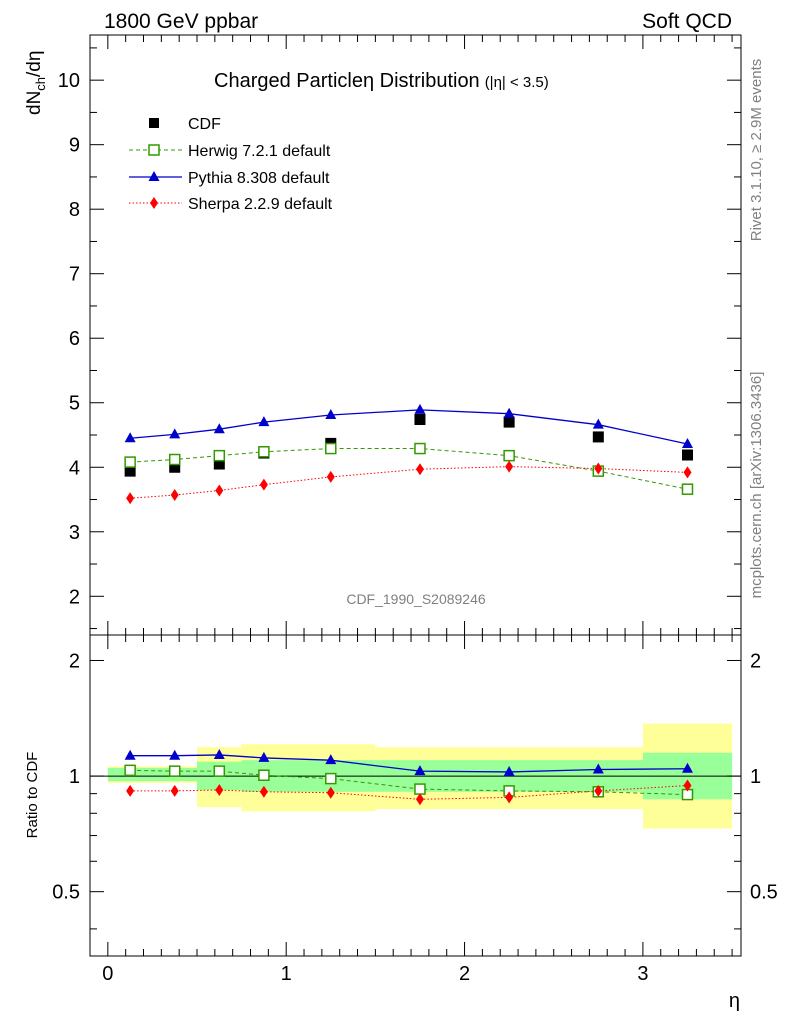 The image size is (786, 1024). I want to click on legend-label-cdf: CDF, so click(204, 124).